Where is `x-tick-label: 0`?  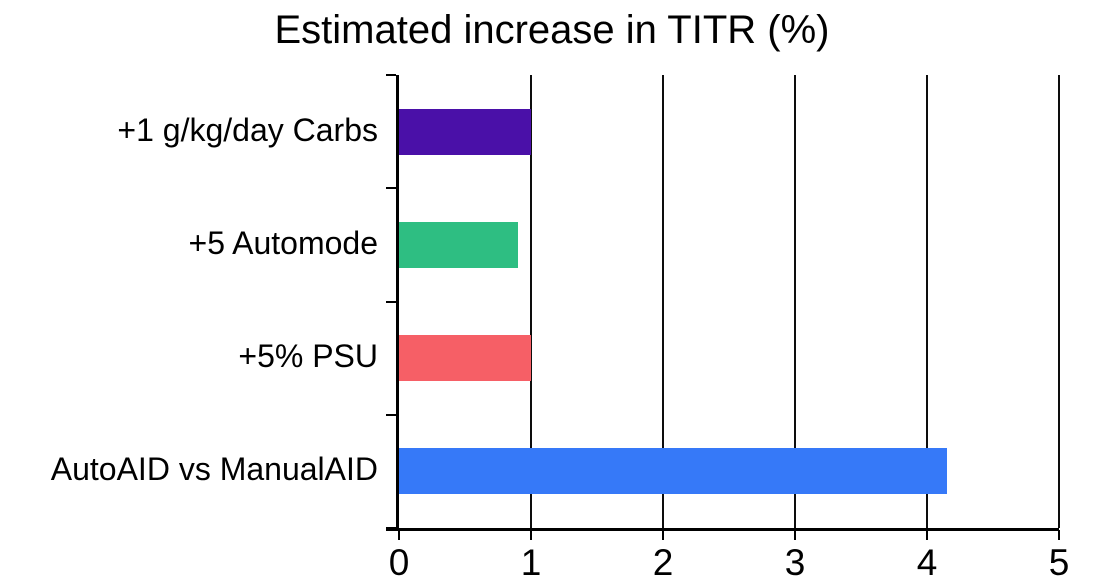 x-tick-label: 0 is located at coordinates (399, 562).